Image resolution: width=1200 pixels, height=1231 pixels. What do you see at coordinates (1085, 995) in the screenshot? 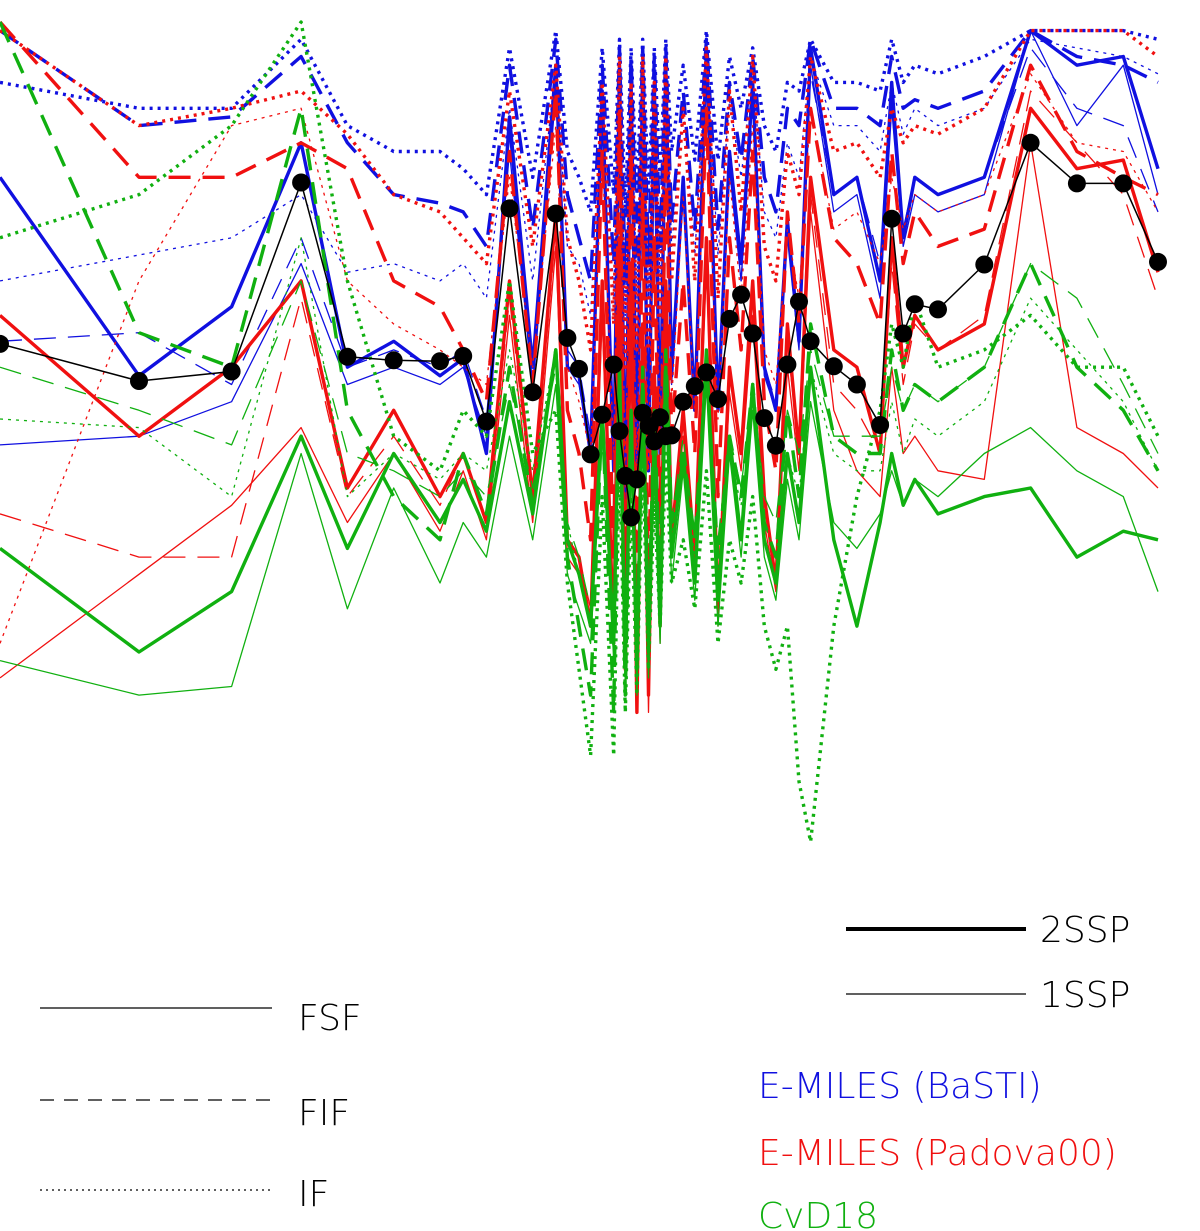
I see `legend-label-1ssp: 1SSP` at bounding box center [1085, 995].